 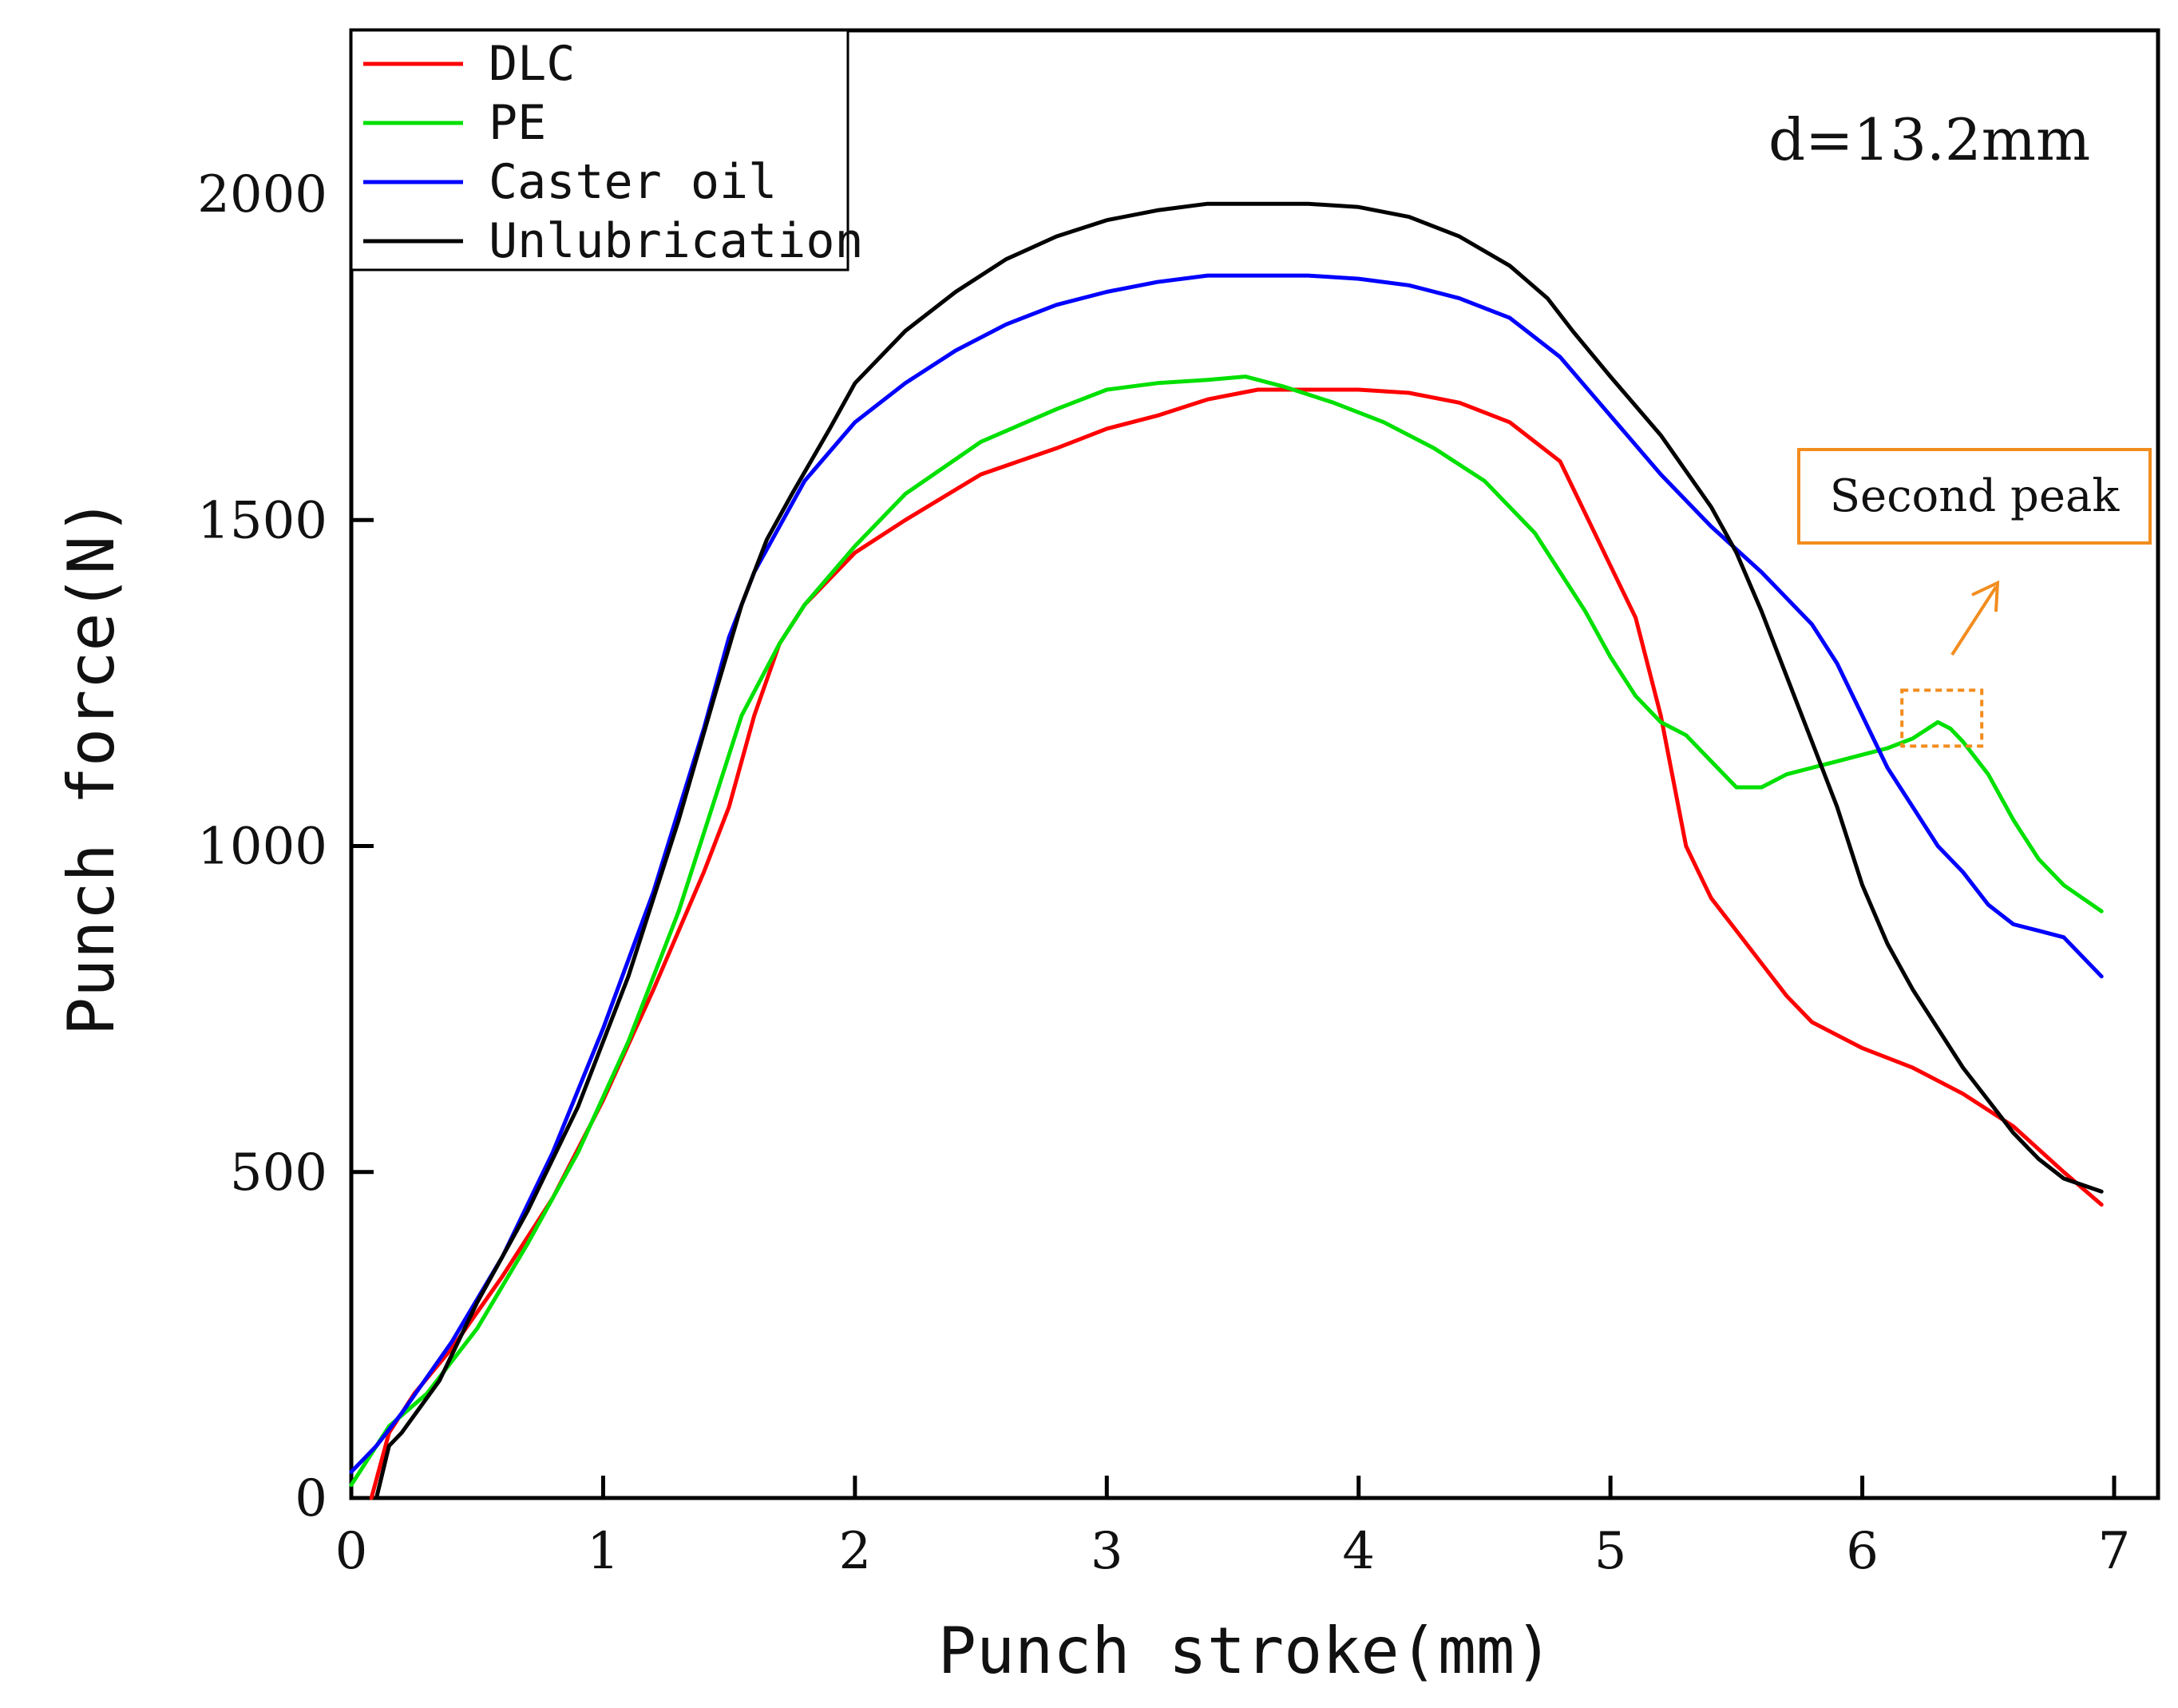 What do you see at coordinates (1863, 1551) in the screenshot?
I see `x-tick-label: 6` at bounding box center [1863, 1551].